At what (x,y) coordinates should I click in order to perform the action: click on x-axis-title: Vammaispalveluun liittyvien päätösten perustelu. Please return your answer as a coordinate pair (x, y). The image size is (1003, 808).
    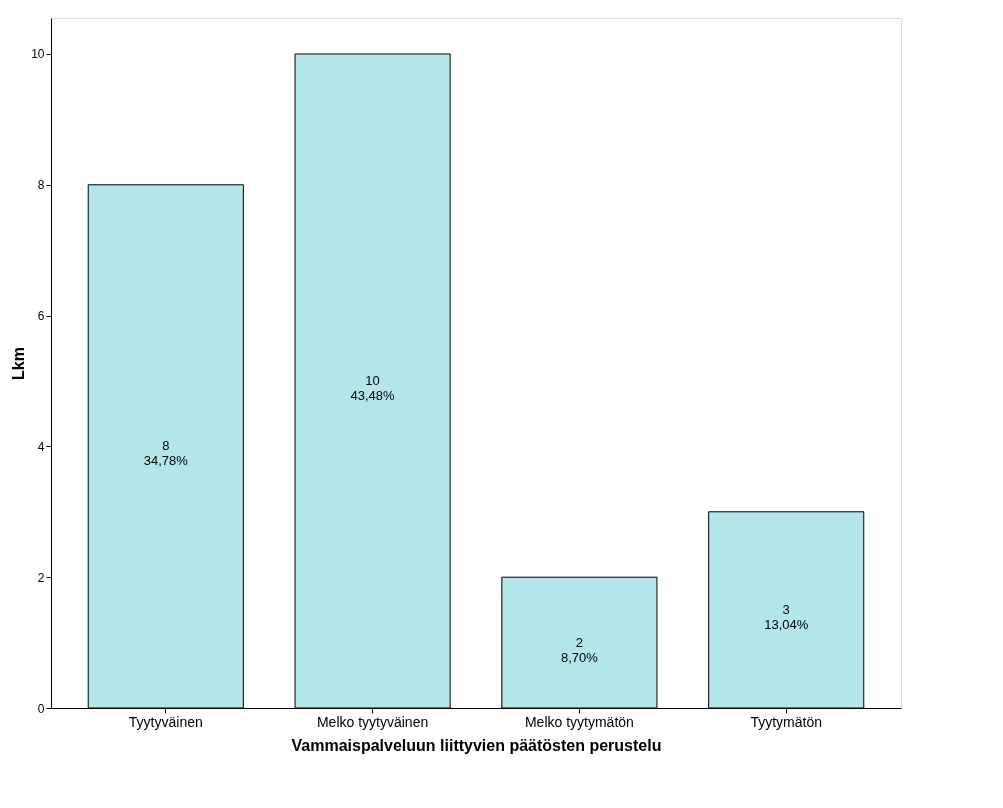
    Looking at the image, I should click on (476, 745).